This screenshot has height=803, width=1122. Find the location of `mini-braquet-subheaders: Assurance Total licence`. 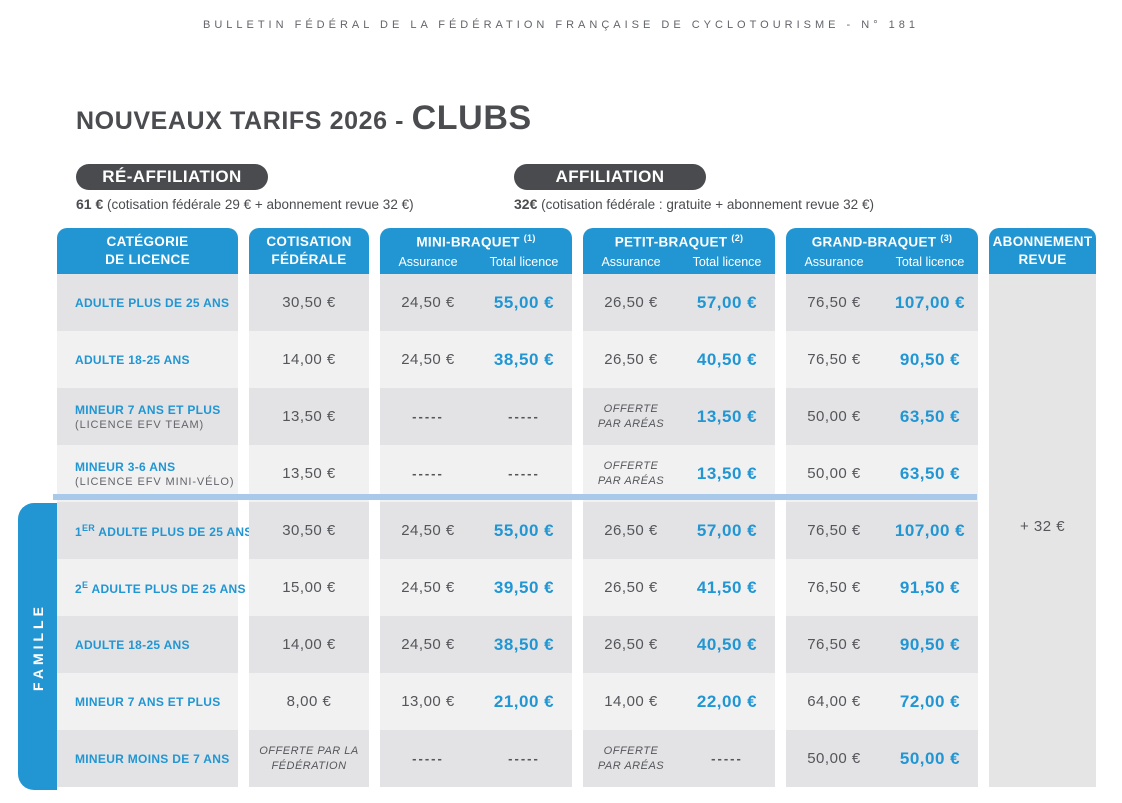

mini-braquet-subheaders: Assurance Total licence is located at coordinates (476, 262).